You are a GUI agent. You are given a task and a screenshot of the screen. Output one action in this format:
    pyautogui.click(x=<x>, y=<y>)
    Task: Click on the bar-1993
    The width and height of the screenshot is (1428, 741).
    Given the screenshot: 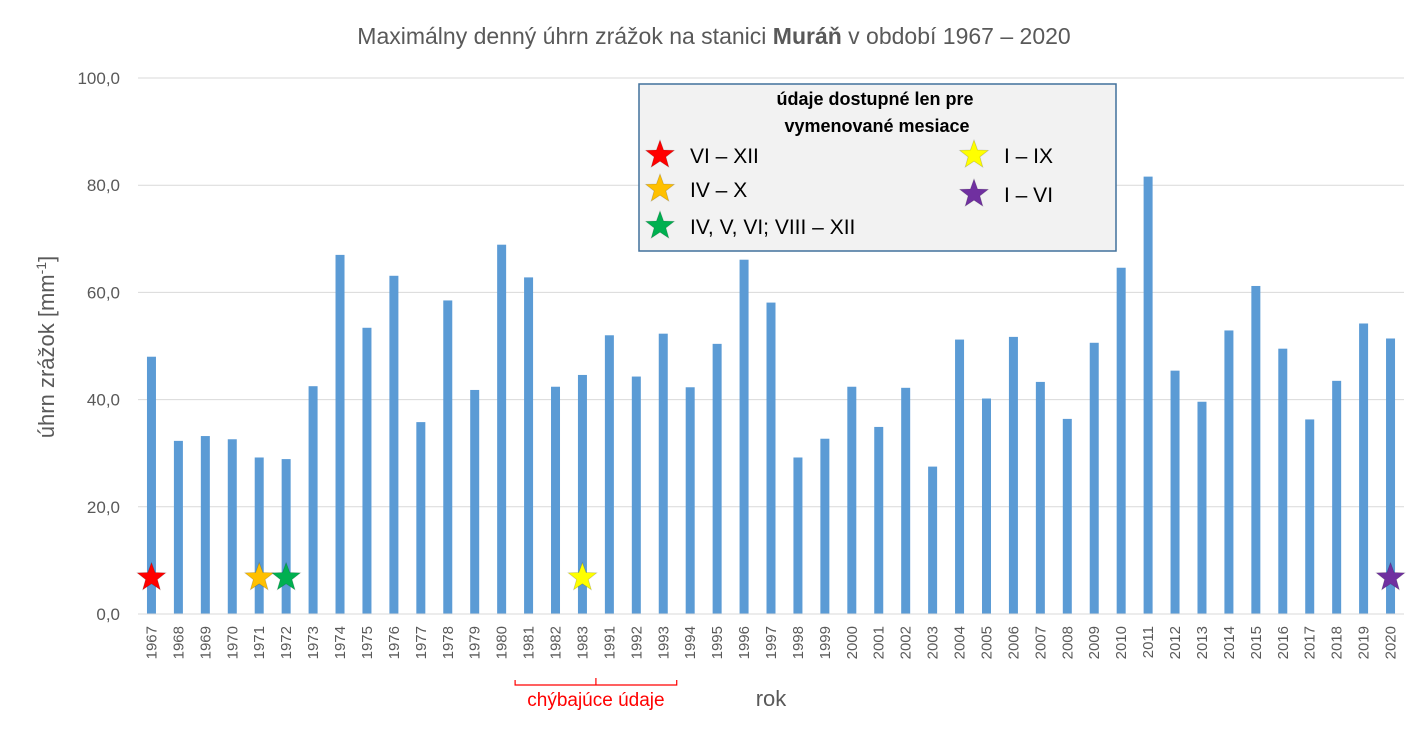 What is the action you would take?
    pyautogui.click(x=663, y=473)
    